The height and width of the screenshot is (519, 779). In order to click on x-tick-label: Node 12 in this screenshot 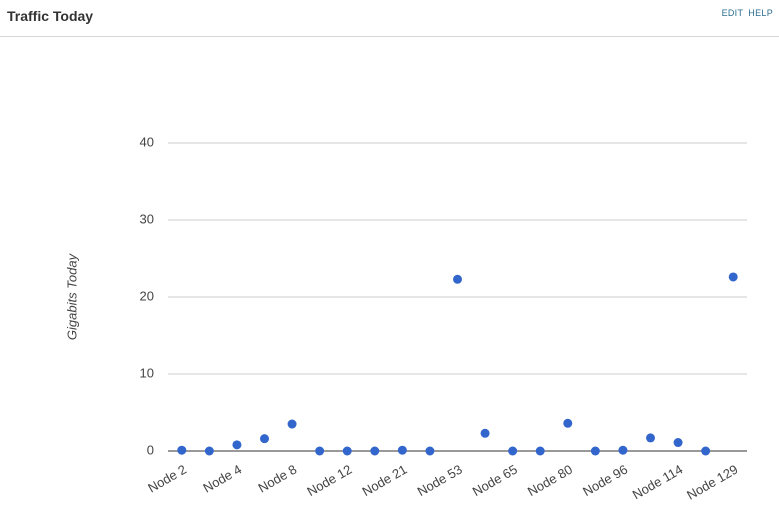, I will do `click(329, 481)`.